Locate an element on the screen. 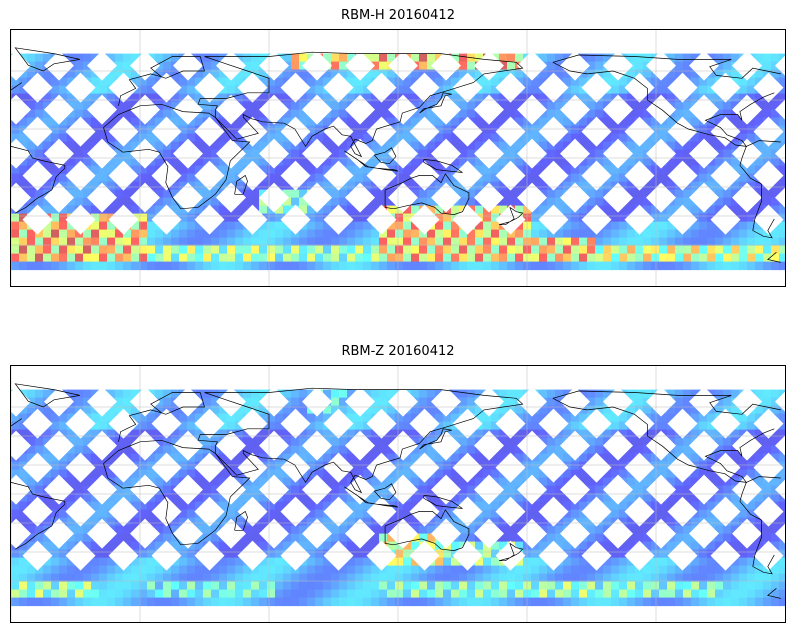  coast-africa is located at coordinates (177, 156).